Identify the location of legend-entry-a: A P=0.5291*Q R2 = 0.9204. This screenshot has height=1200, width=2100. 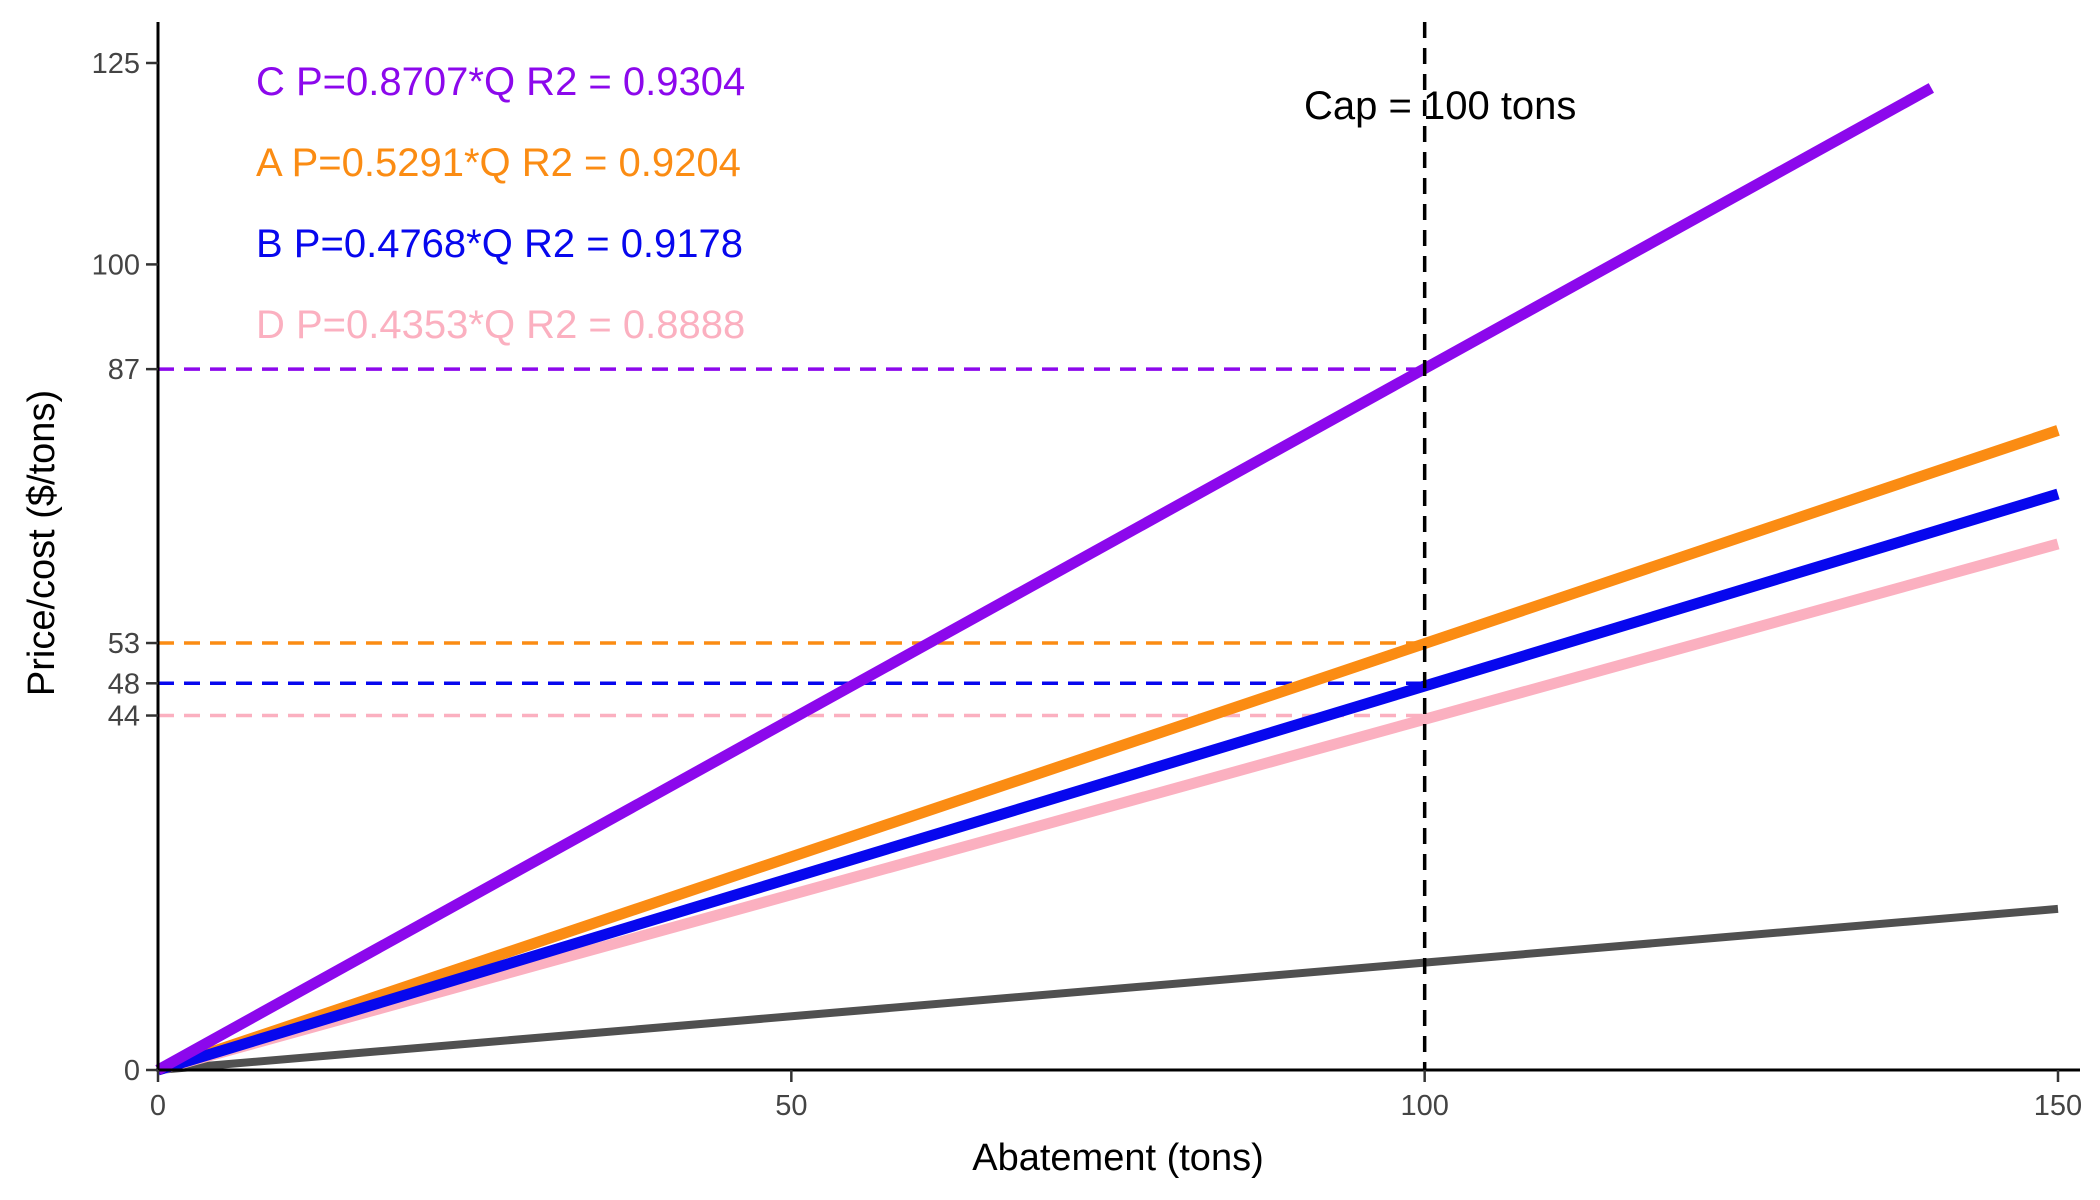
(498, 163).